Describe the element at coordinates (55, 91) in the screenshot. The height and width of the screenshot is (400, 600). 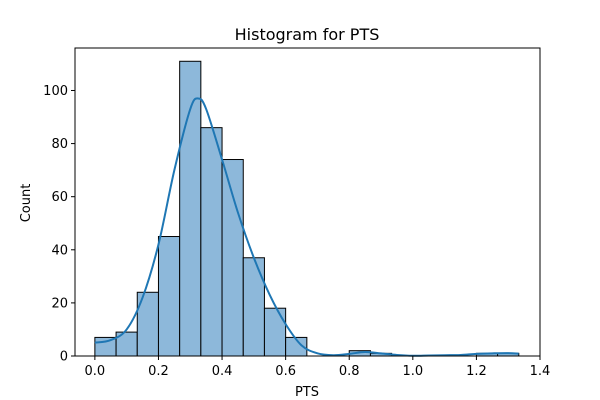
I see `y-tick-label: 100` at that location.